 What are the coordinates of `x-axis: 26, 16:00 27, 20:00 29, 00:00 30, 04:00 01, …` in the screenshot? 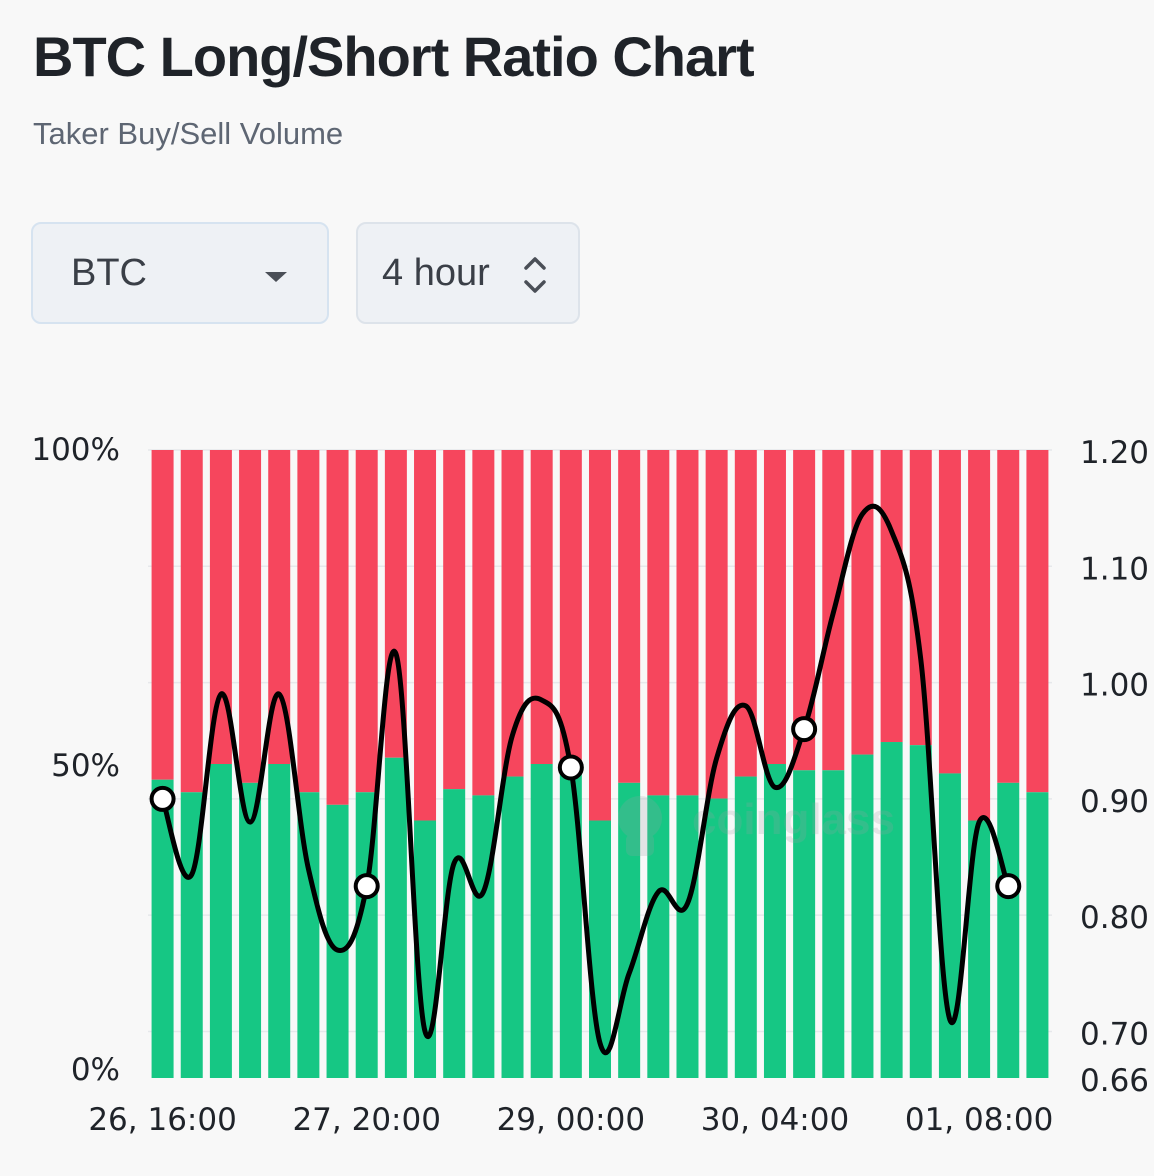 It's located at (570, 1120).